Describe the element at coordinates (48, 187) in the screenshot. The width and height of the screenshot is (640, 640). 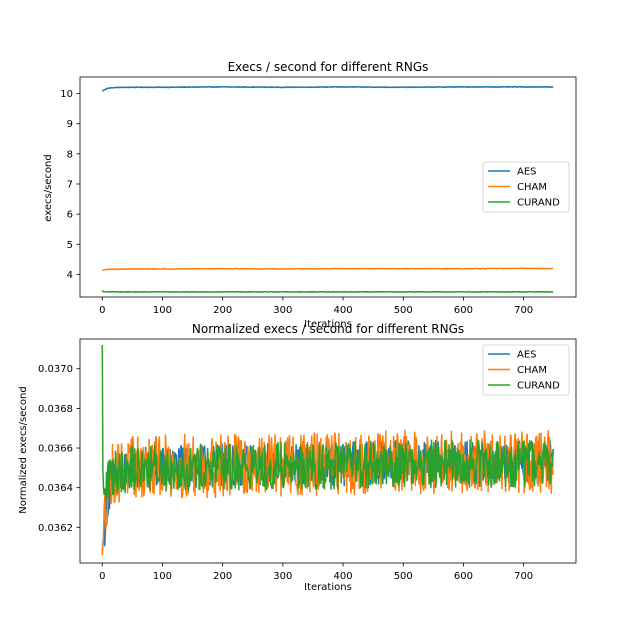
I see `y-axis-title: execs/second` at that location.